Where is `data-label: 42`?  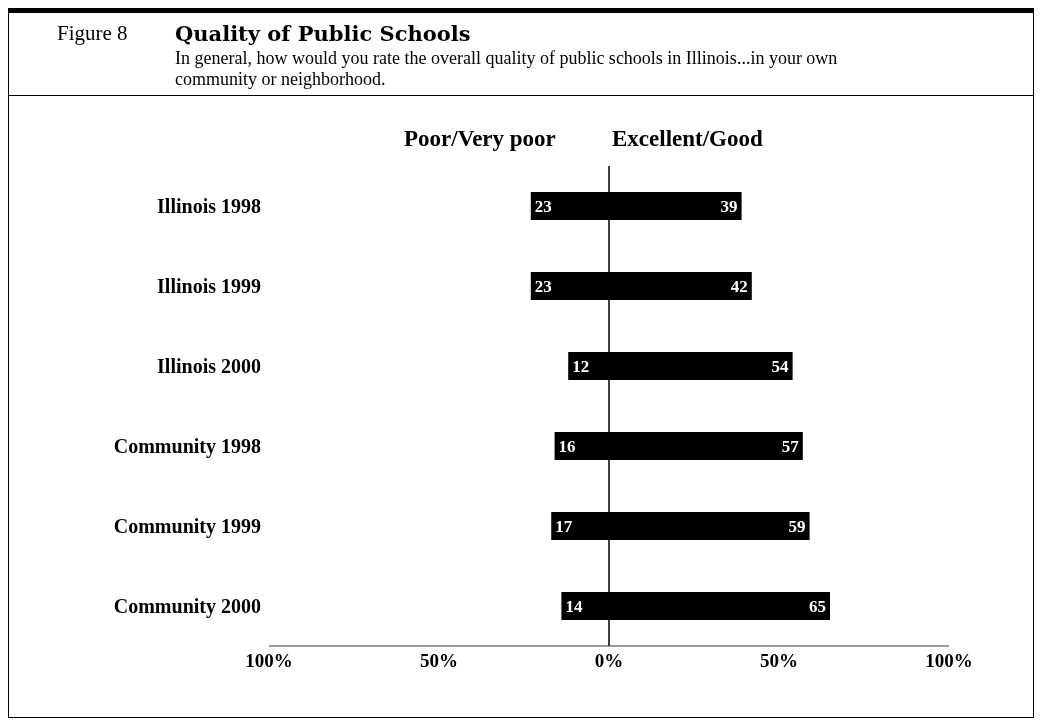 data-label: 42 is located at coordinates (739, 286).